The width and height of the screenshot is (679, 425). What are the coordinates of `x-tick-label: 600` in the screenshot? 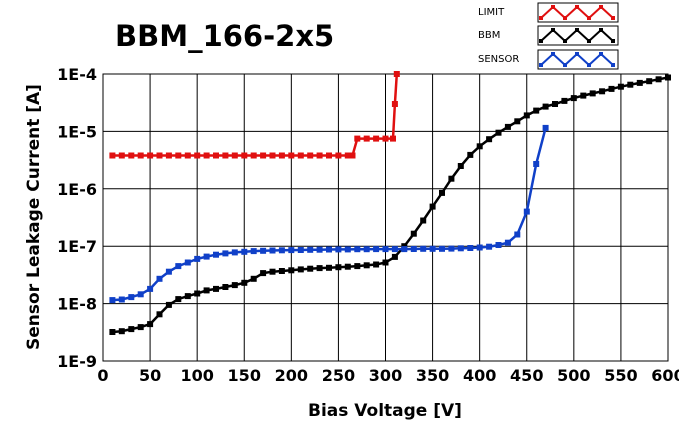 It's located at (665, 375).